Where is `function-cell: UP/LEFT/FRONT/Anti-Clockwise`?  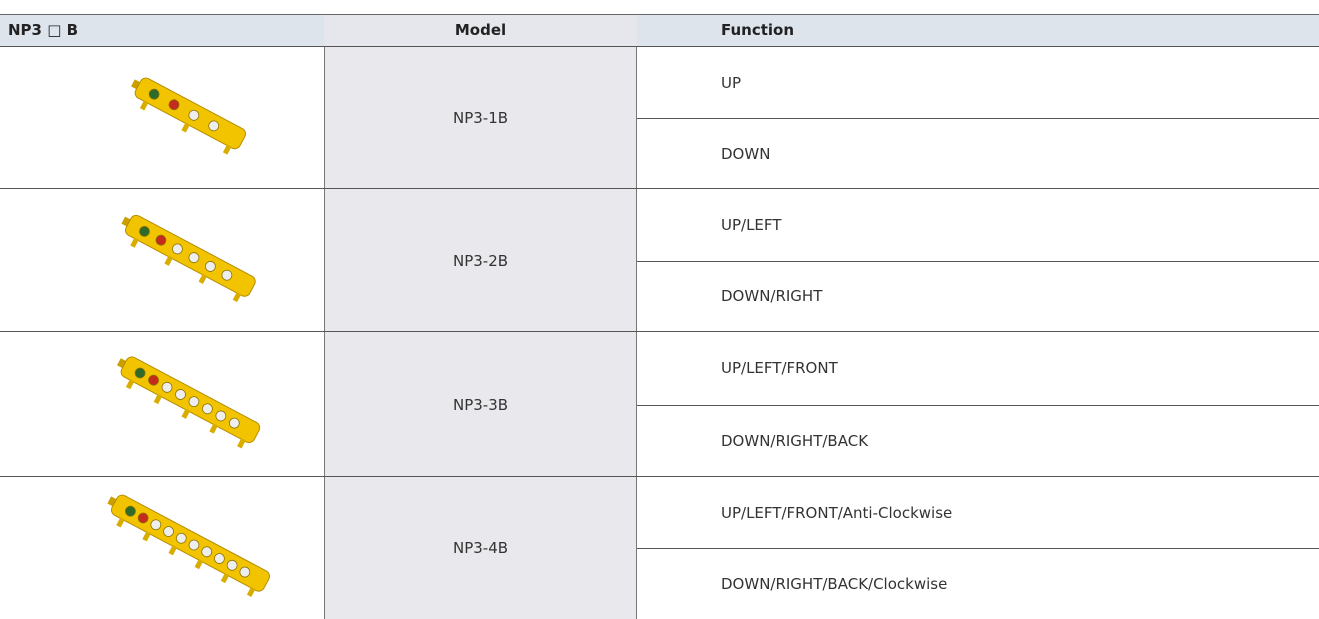 function-cell: UP/LEFT/FRONT/Anti-Clockwise is located at coordinates (837, 512).